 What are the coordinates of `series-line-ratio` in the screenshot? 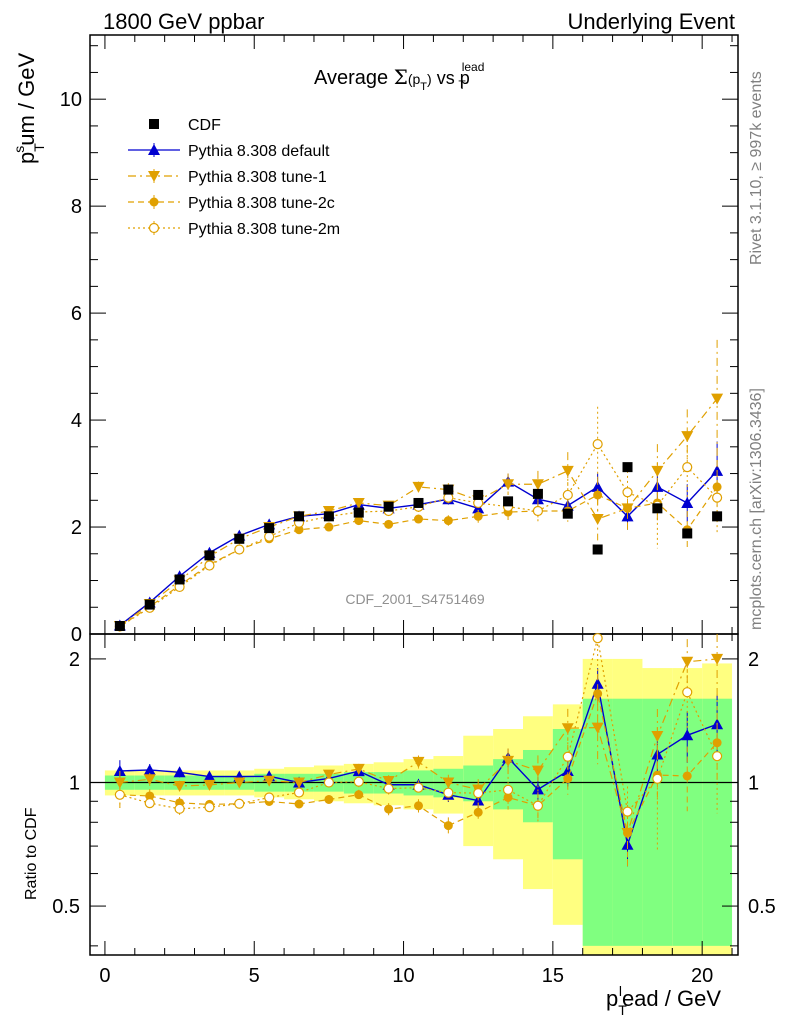 It's located at (418, 725).